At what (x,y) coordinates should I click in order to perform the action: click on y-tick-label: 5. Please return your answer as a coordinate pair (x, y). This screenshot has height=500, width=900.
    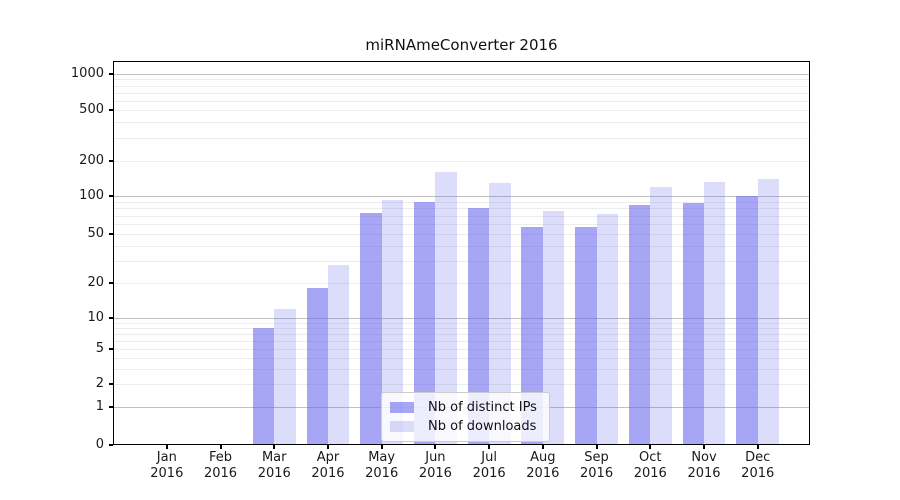
    Looking at the image, I should click on (99, 348).